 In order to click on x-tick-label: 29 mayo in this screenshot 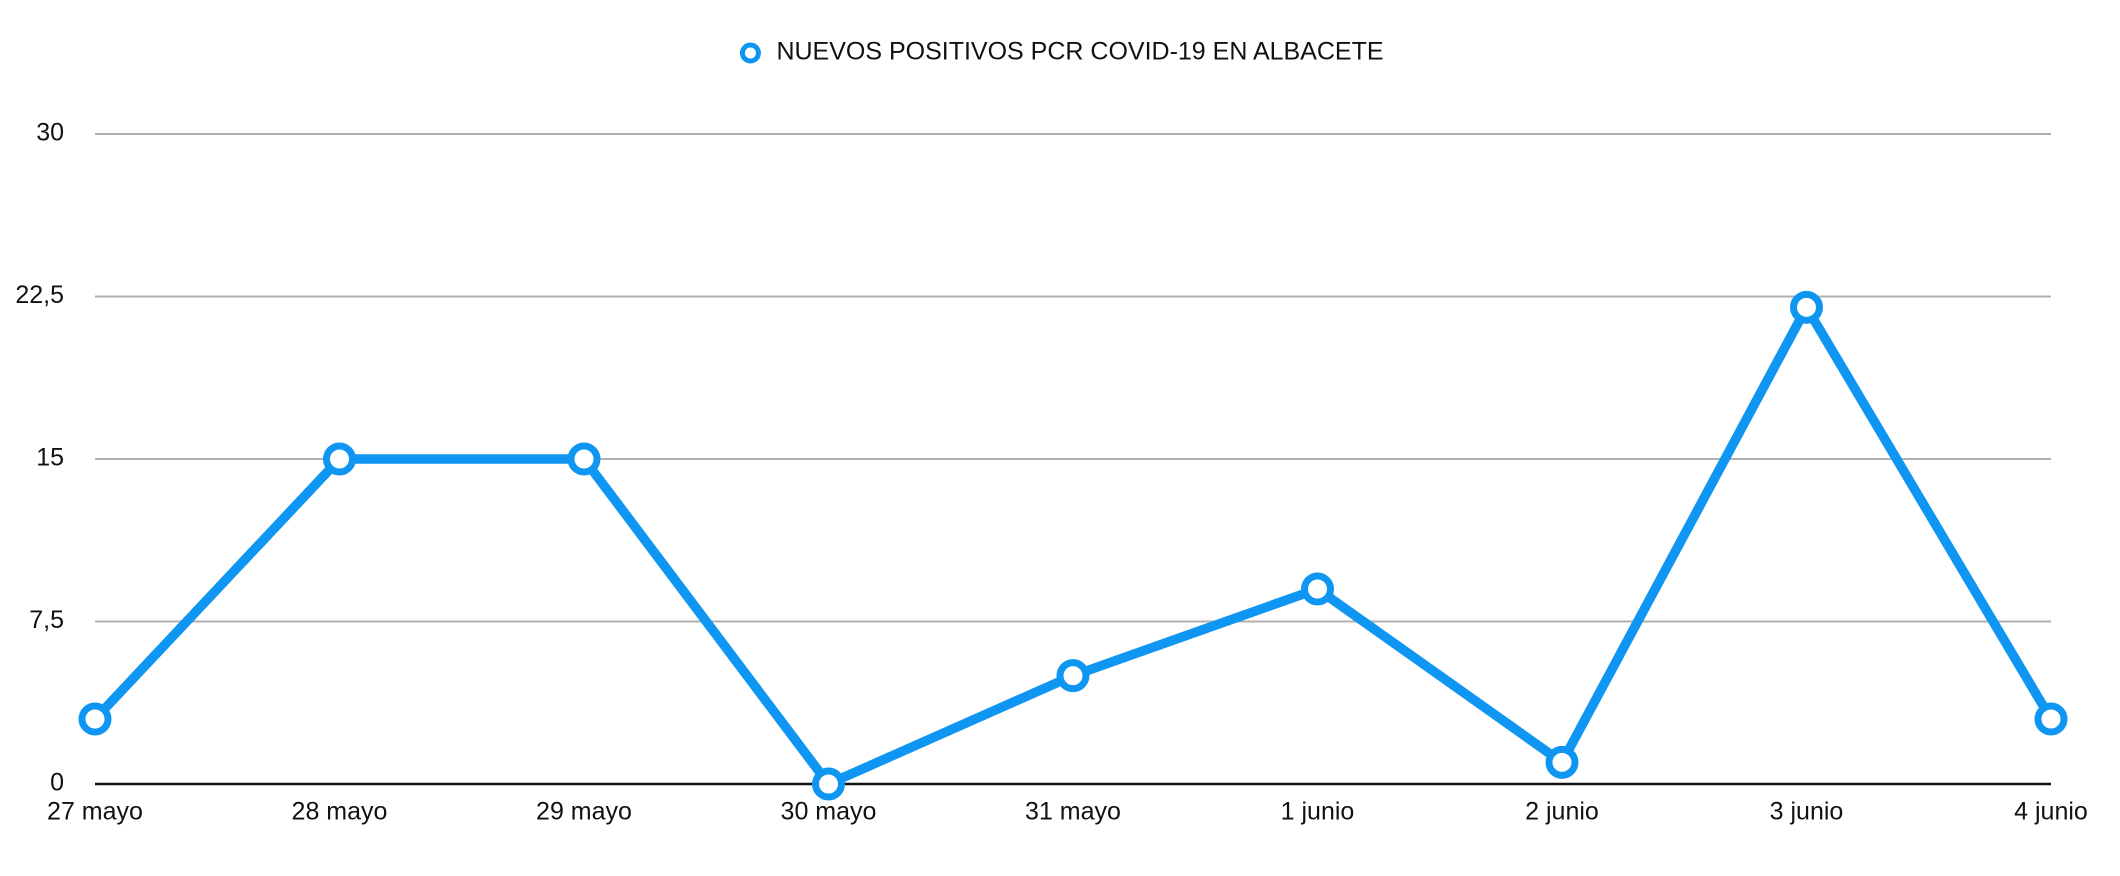, I will do `click(584, 812)`.